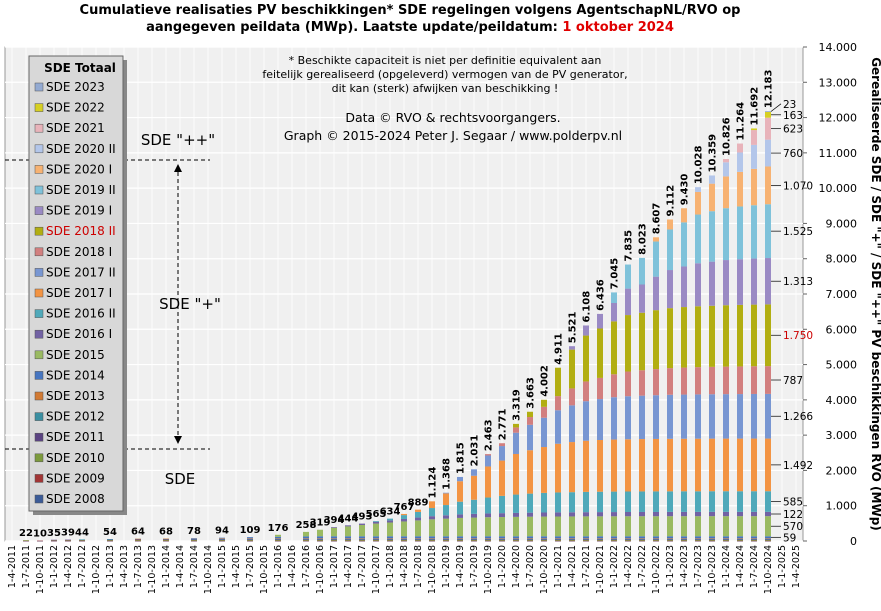 The image size is (881, 611). Describe the element at coordinates (404, 507) in the screenshot. I see `total-label: 767` at that location.